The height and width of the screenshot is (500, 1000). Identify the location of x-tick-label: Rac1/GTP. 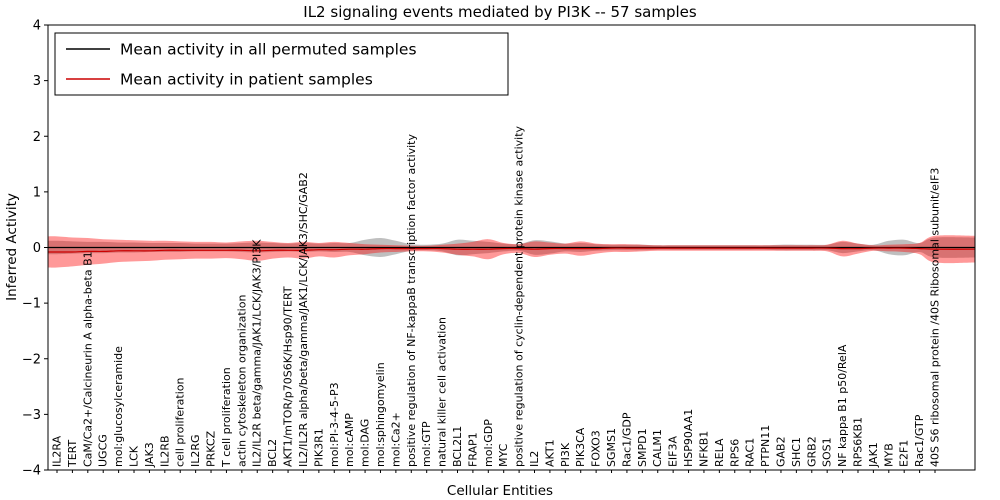
(919, 440).